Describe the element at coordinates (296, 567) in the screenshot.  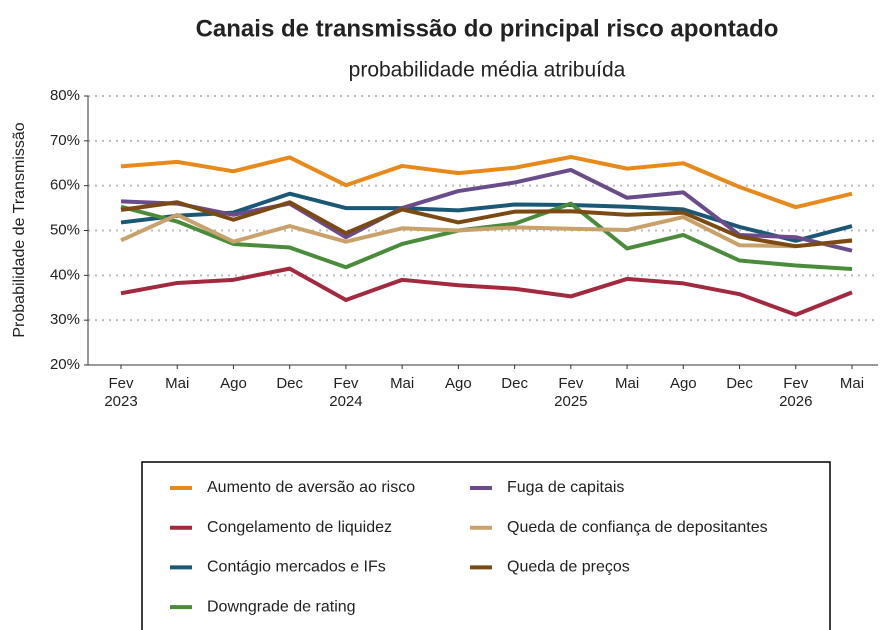
I see `legend-label: Contágio mercados e IFs` at that location.